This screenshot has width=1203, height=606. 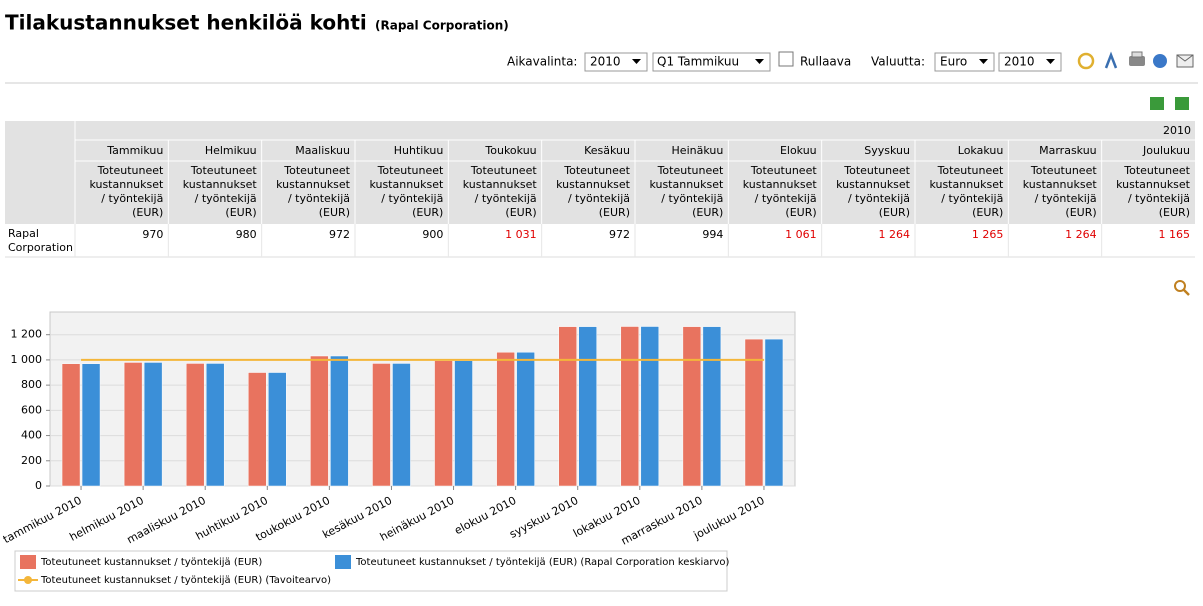 I want to click on year-value: 2010, so click(x=605, y=62).